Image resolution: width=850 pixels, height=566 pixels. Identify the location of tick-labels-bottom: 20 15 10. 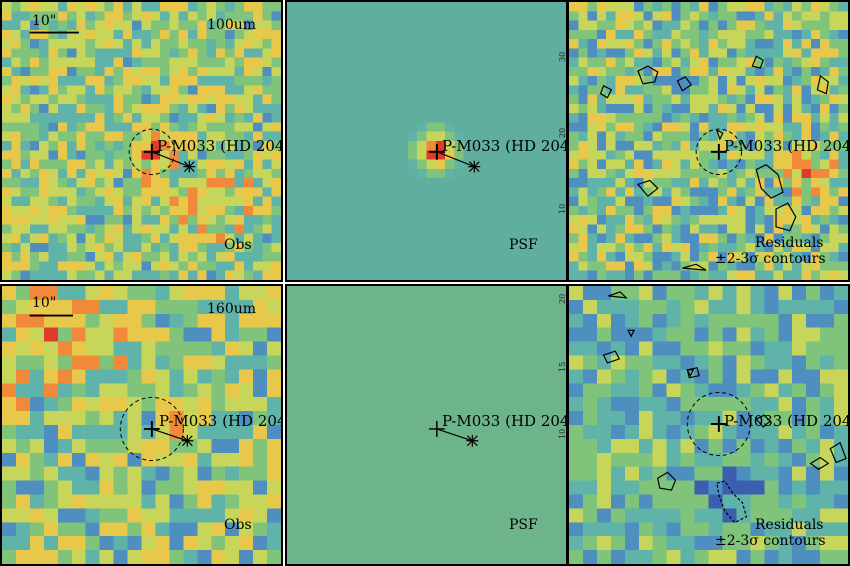
(568, 425).